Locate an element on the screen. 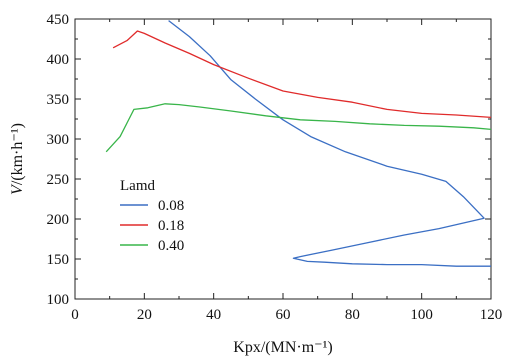 The image size is (512, 358). x-tick-label: 80 is located at coordinates (352, 315).